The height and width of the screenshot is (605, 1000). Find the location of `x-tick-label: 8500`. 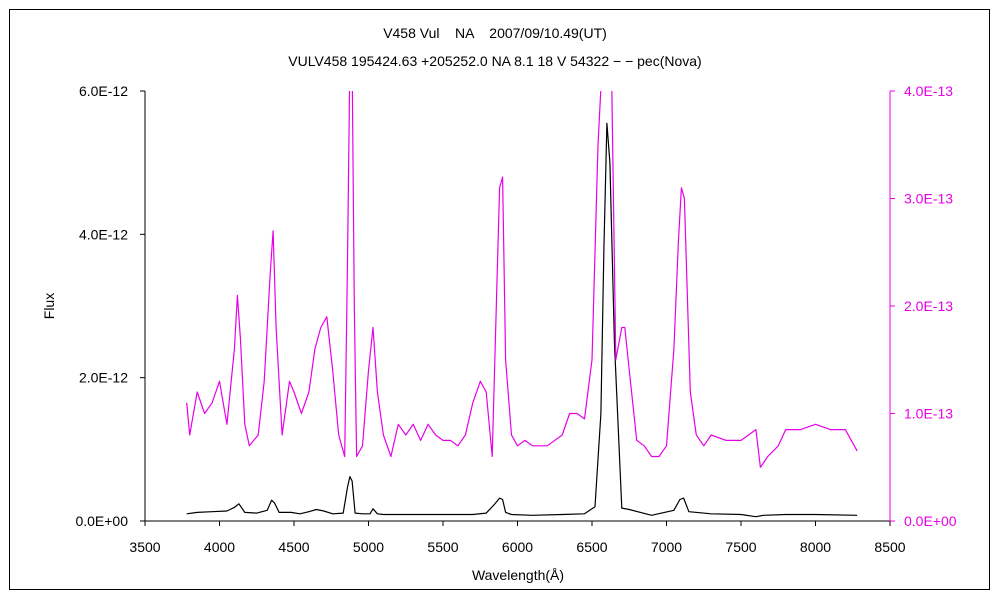

x-tick-label: 8500 is located at coordinates (889, 547).